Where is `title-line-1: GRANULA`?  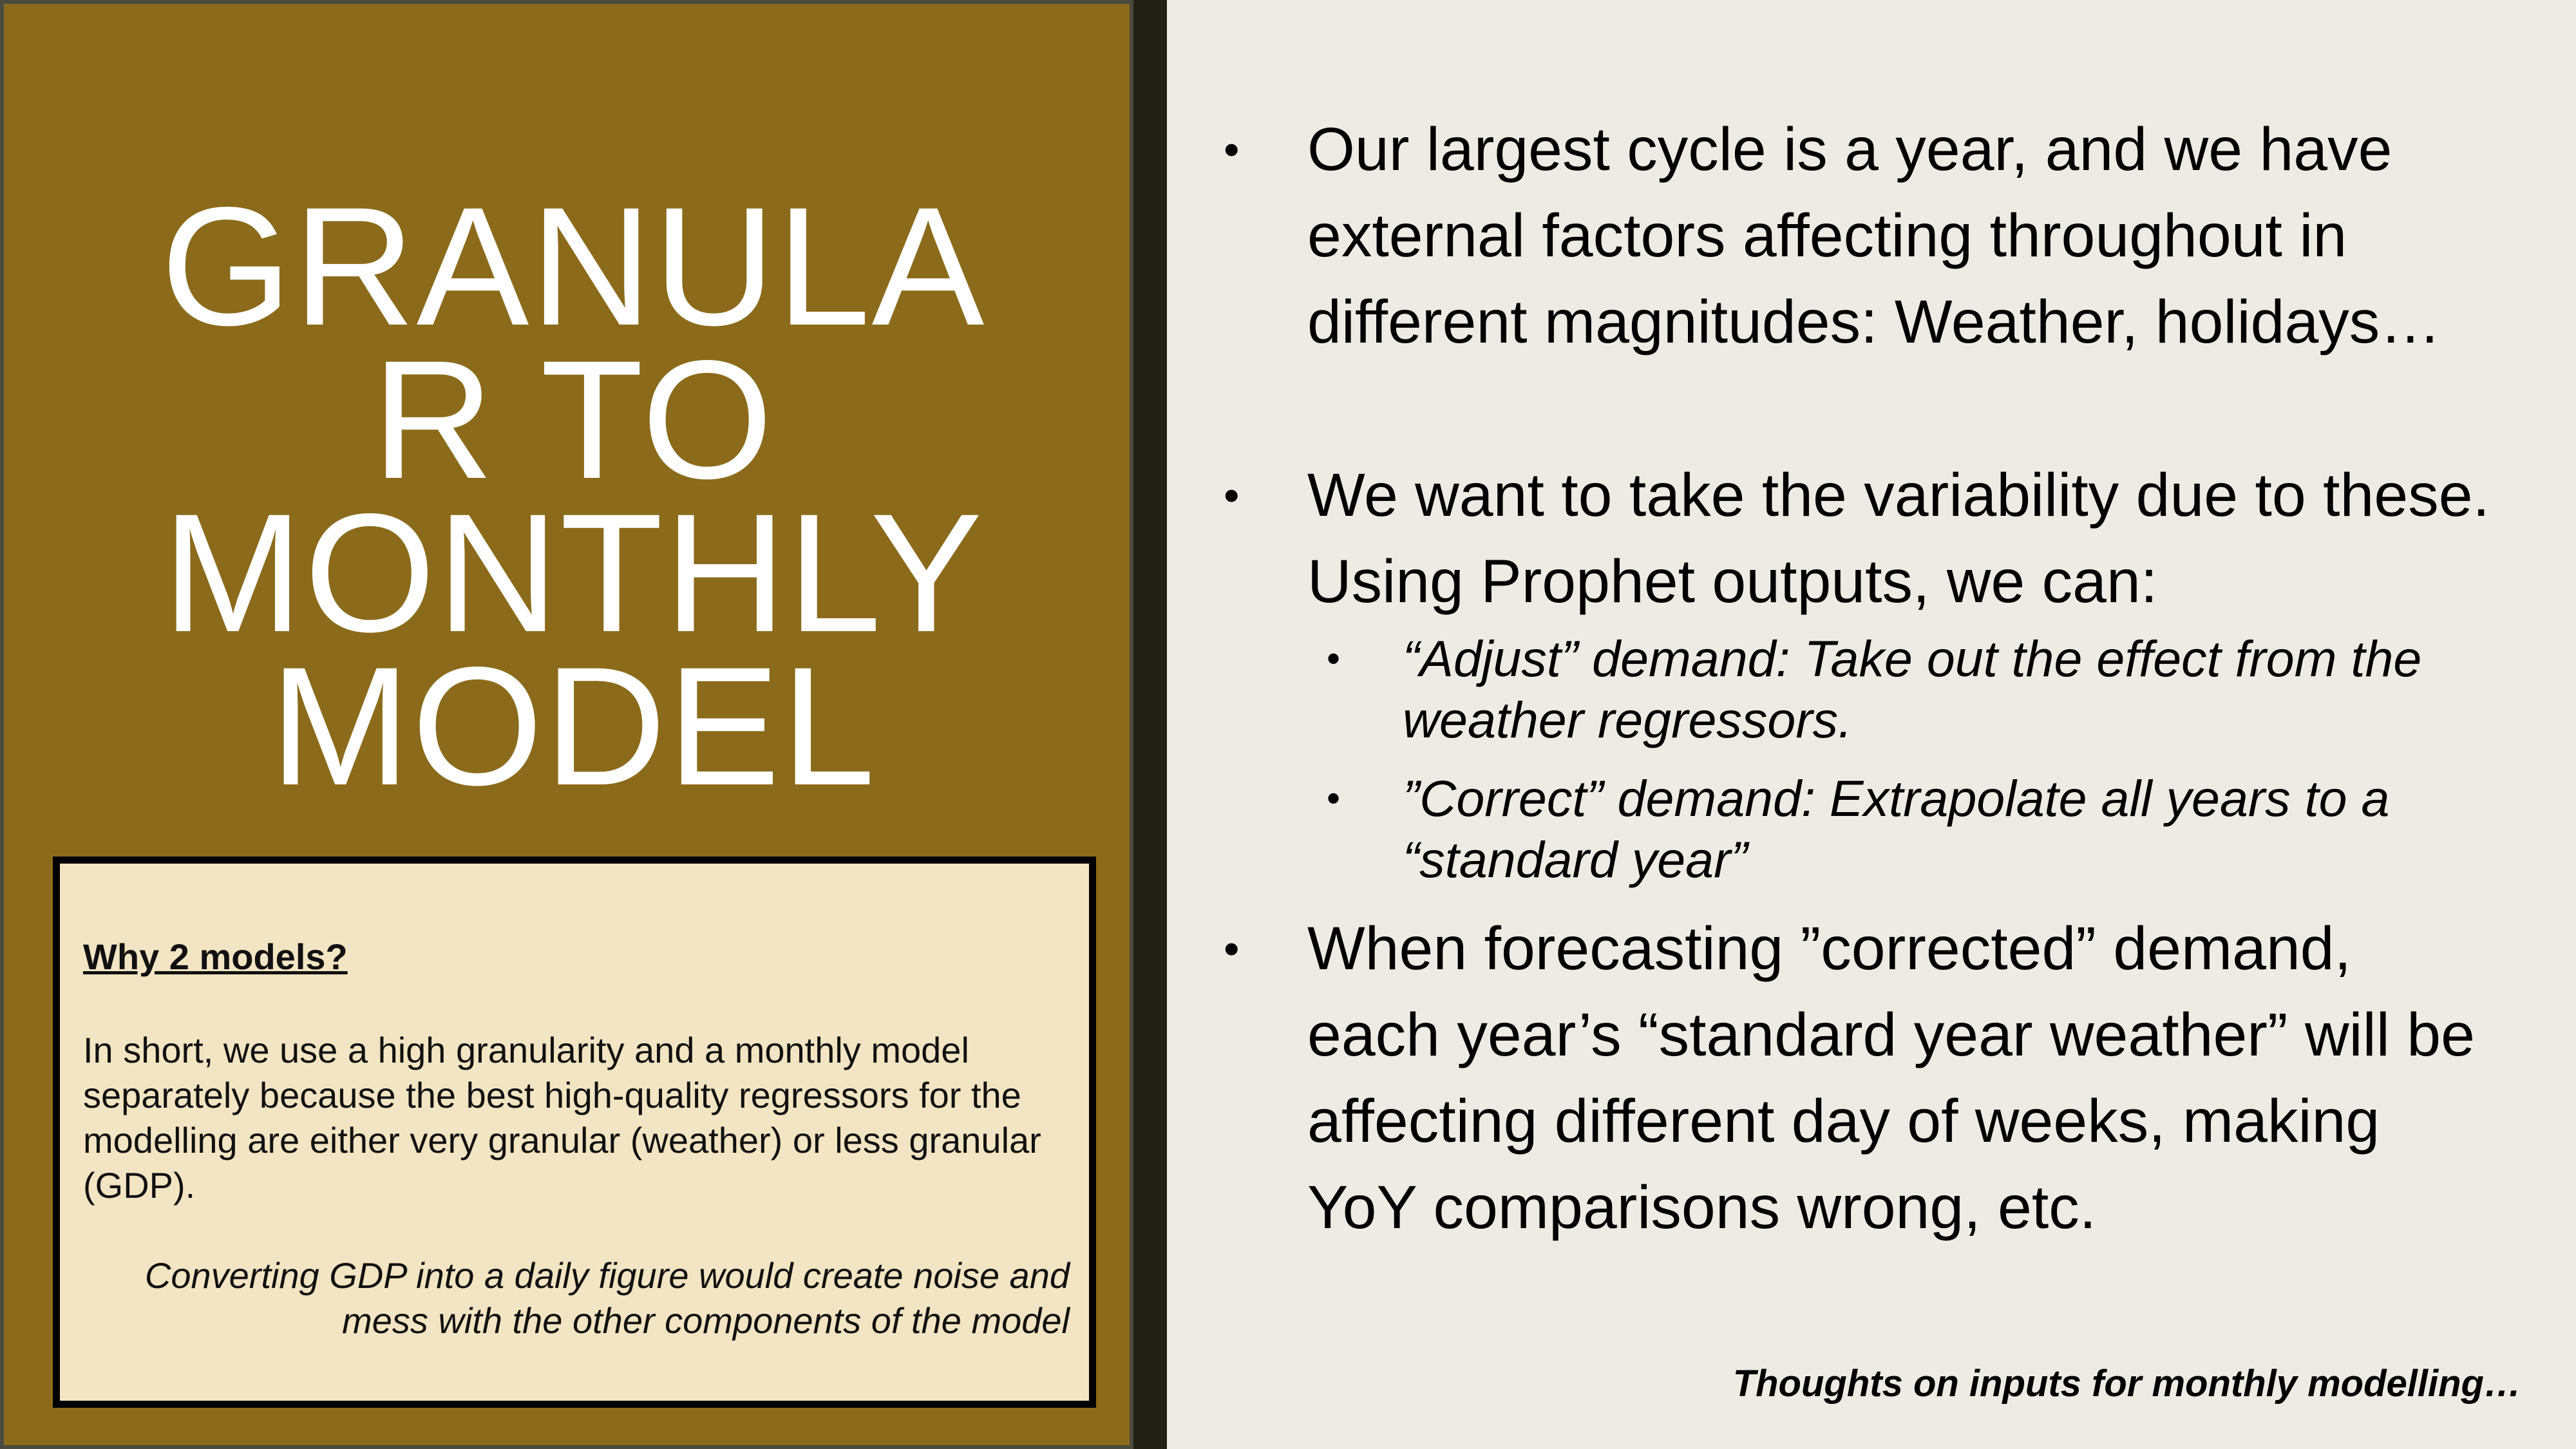 title-line-1: GRANULA is located at coordinates (573, 266).